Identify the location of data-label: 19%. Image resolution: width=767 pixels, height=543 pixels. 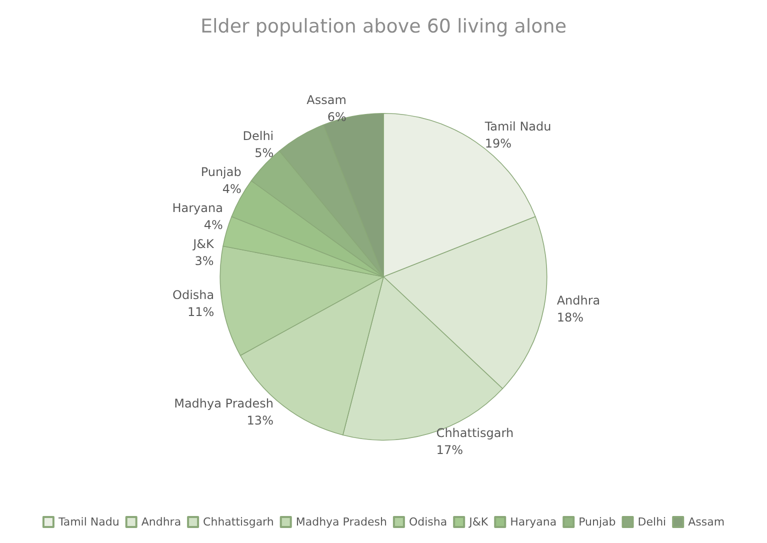
(498, 143).